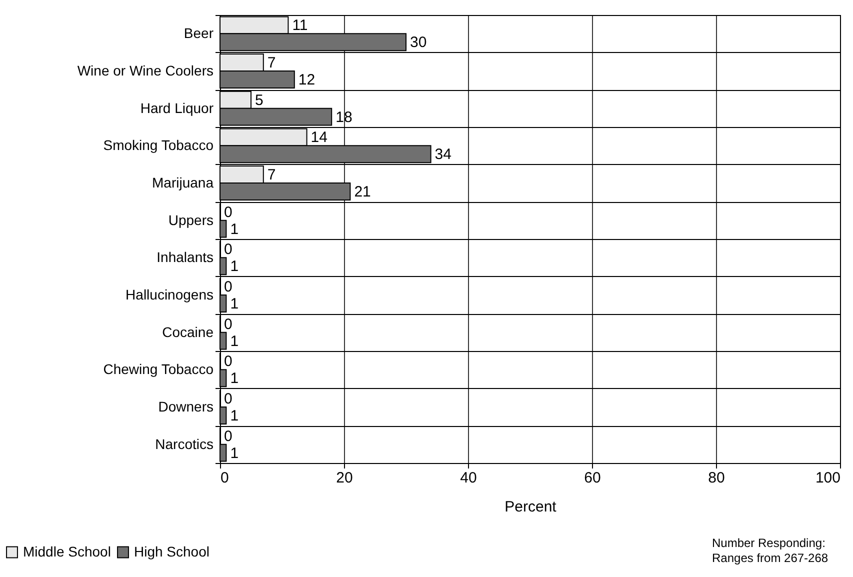 This screenshot has height=577, width=853. What do you see at coordinates (362, 191) in the screenshot?
I see `data-label: 21` at bounding box center [362, 191].